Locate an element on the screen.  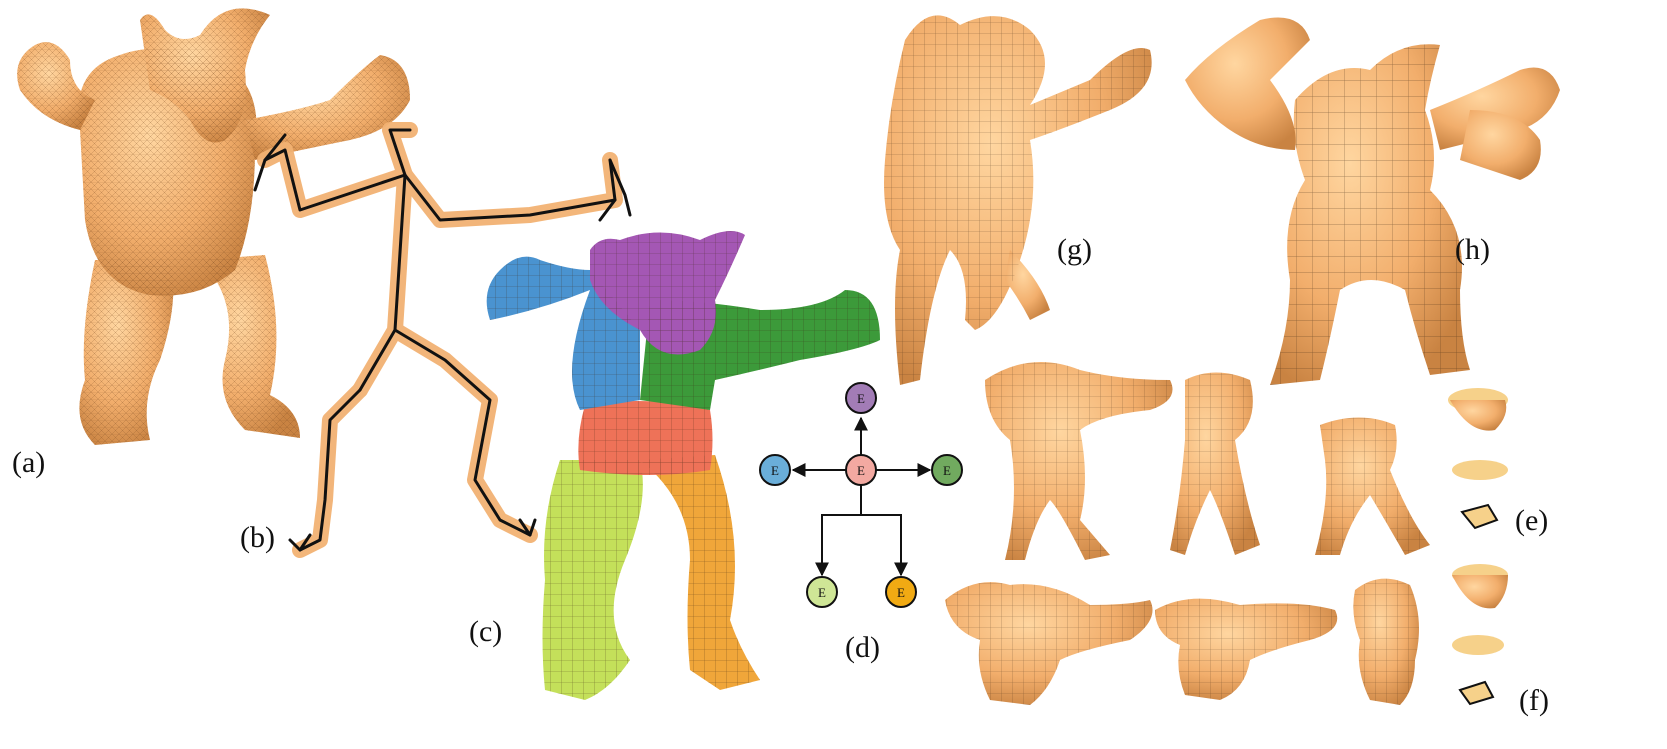
panel-label-g: (g) is located at coordinates (1074, 249).